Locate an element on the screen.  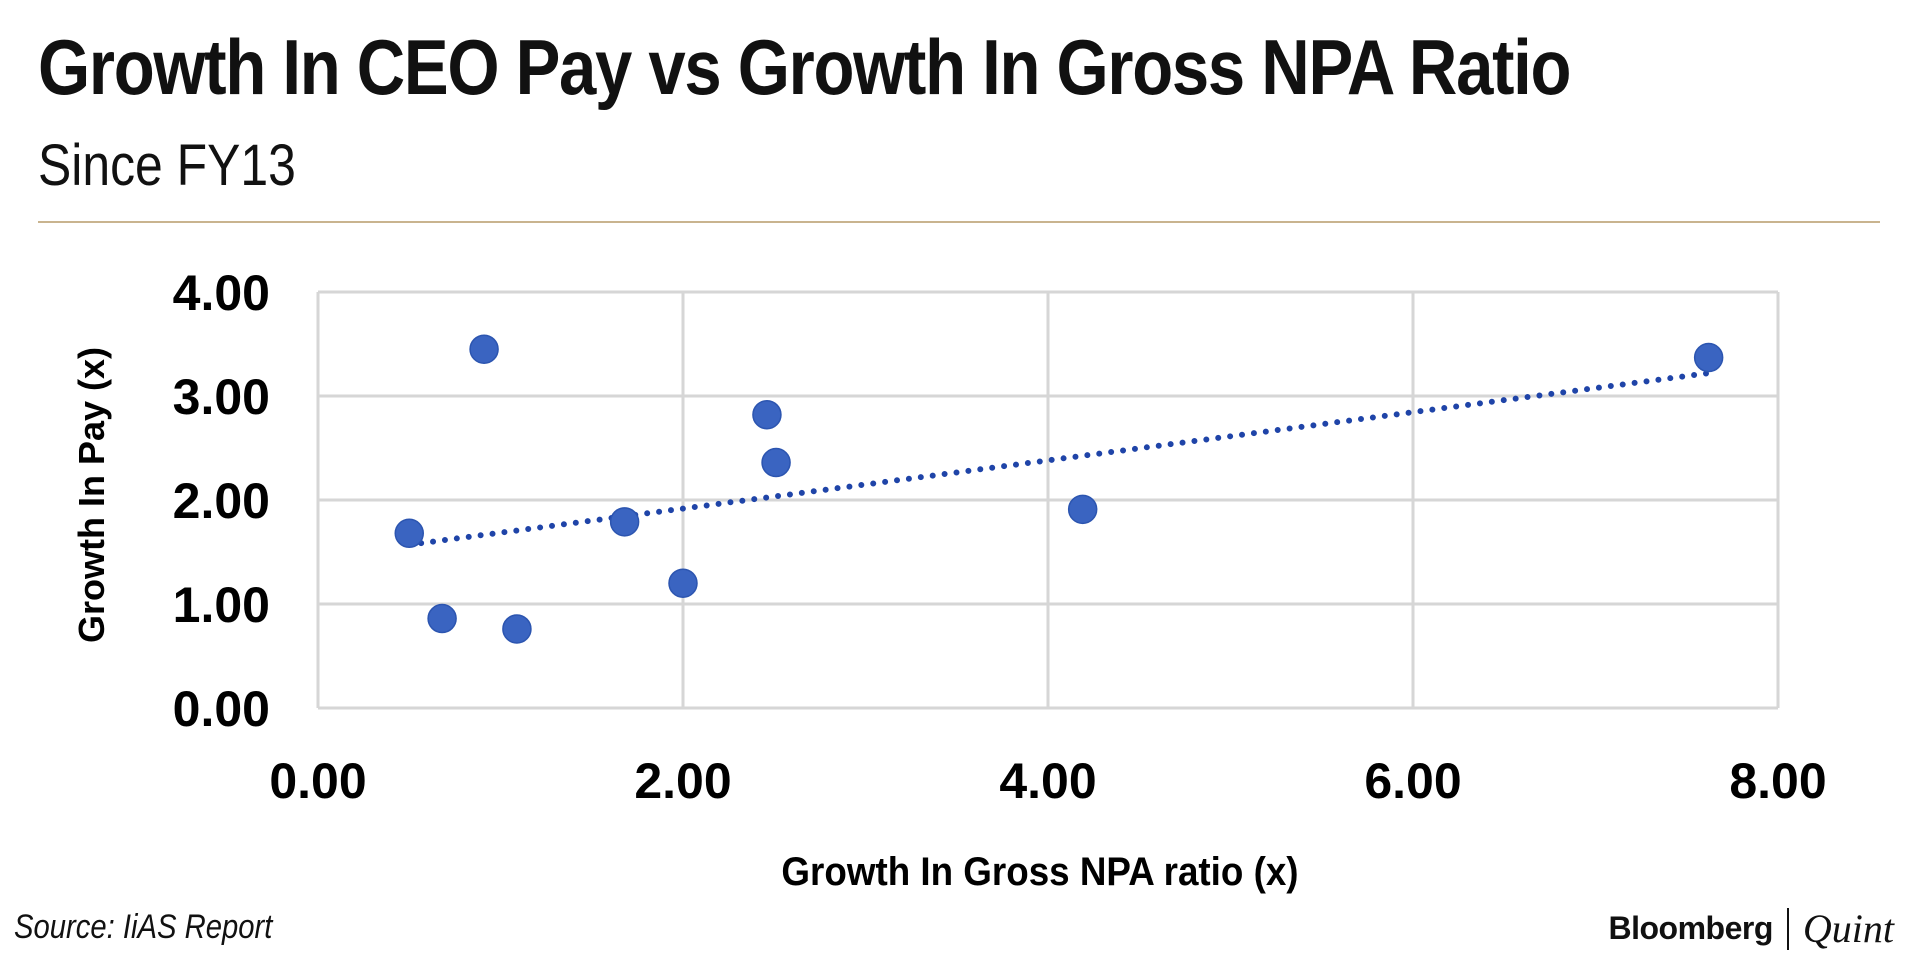
brand-separator is located at coordinates (1787, 928).